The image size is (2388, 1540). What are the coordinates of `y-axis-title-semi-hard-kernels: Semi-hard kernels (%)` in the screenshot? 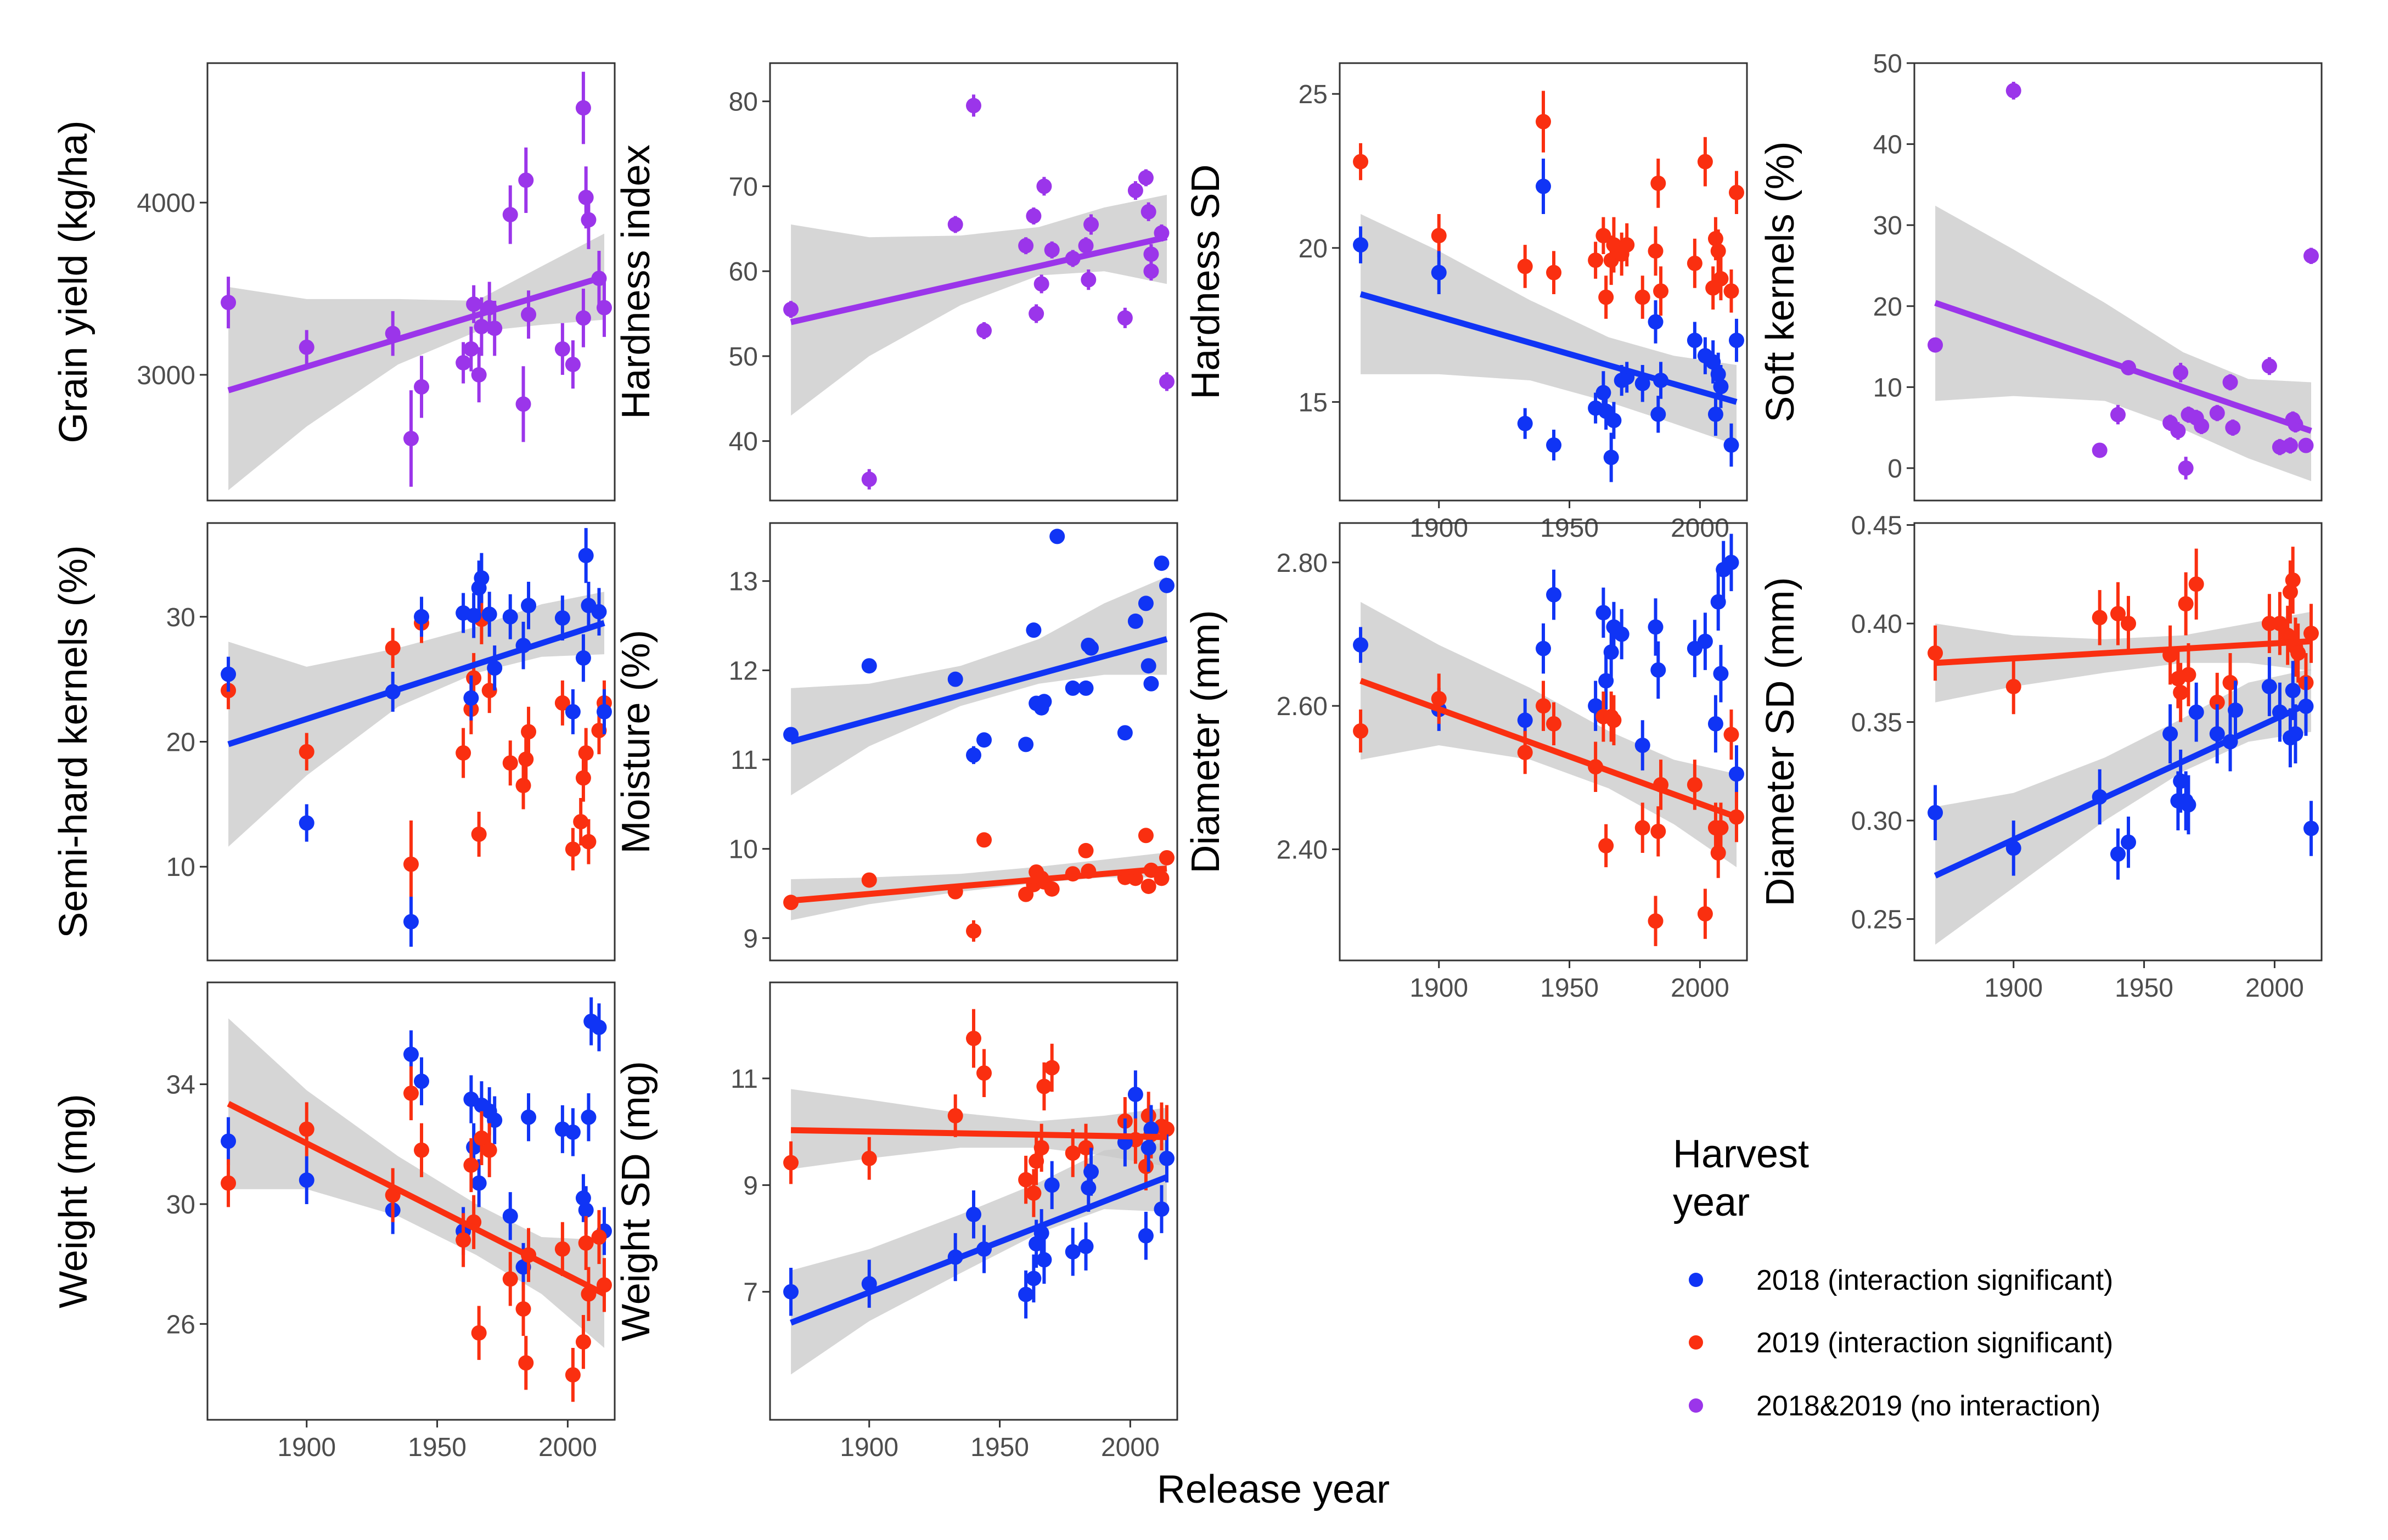 It's located at (73, 742).